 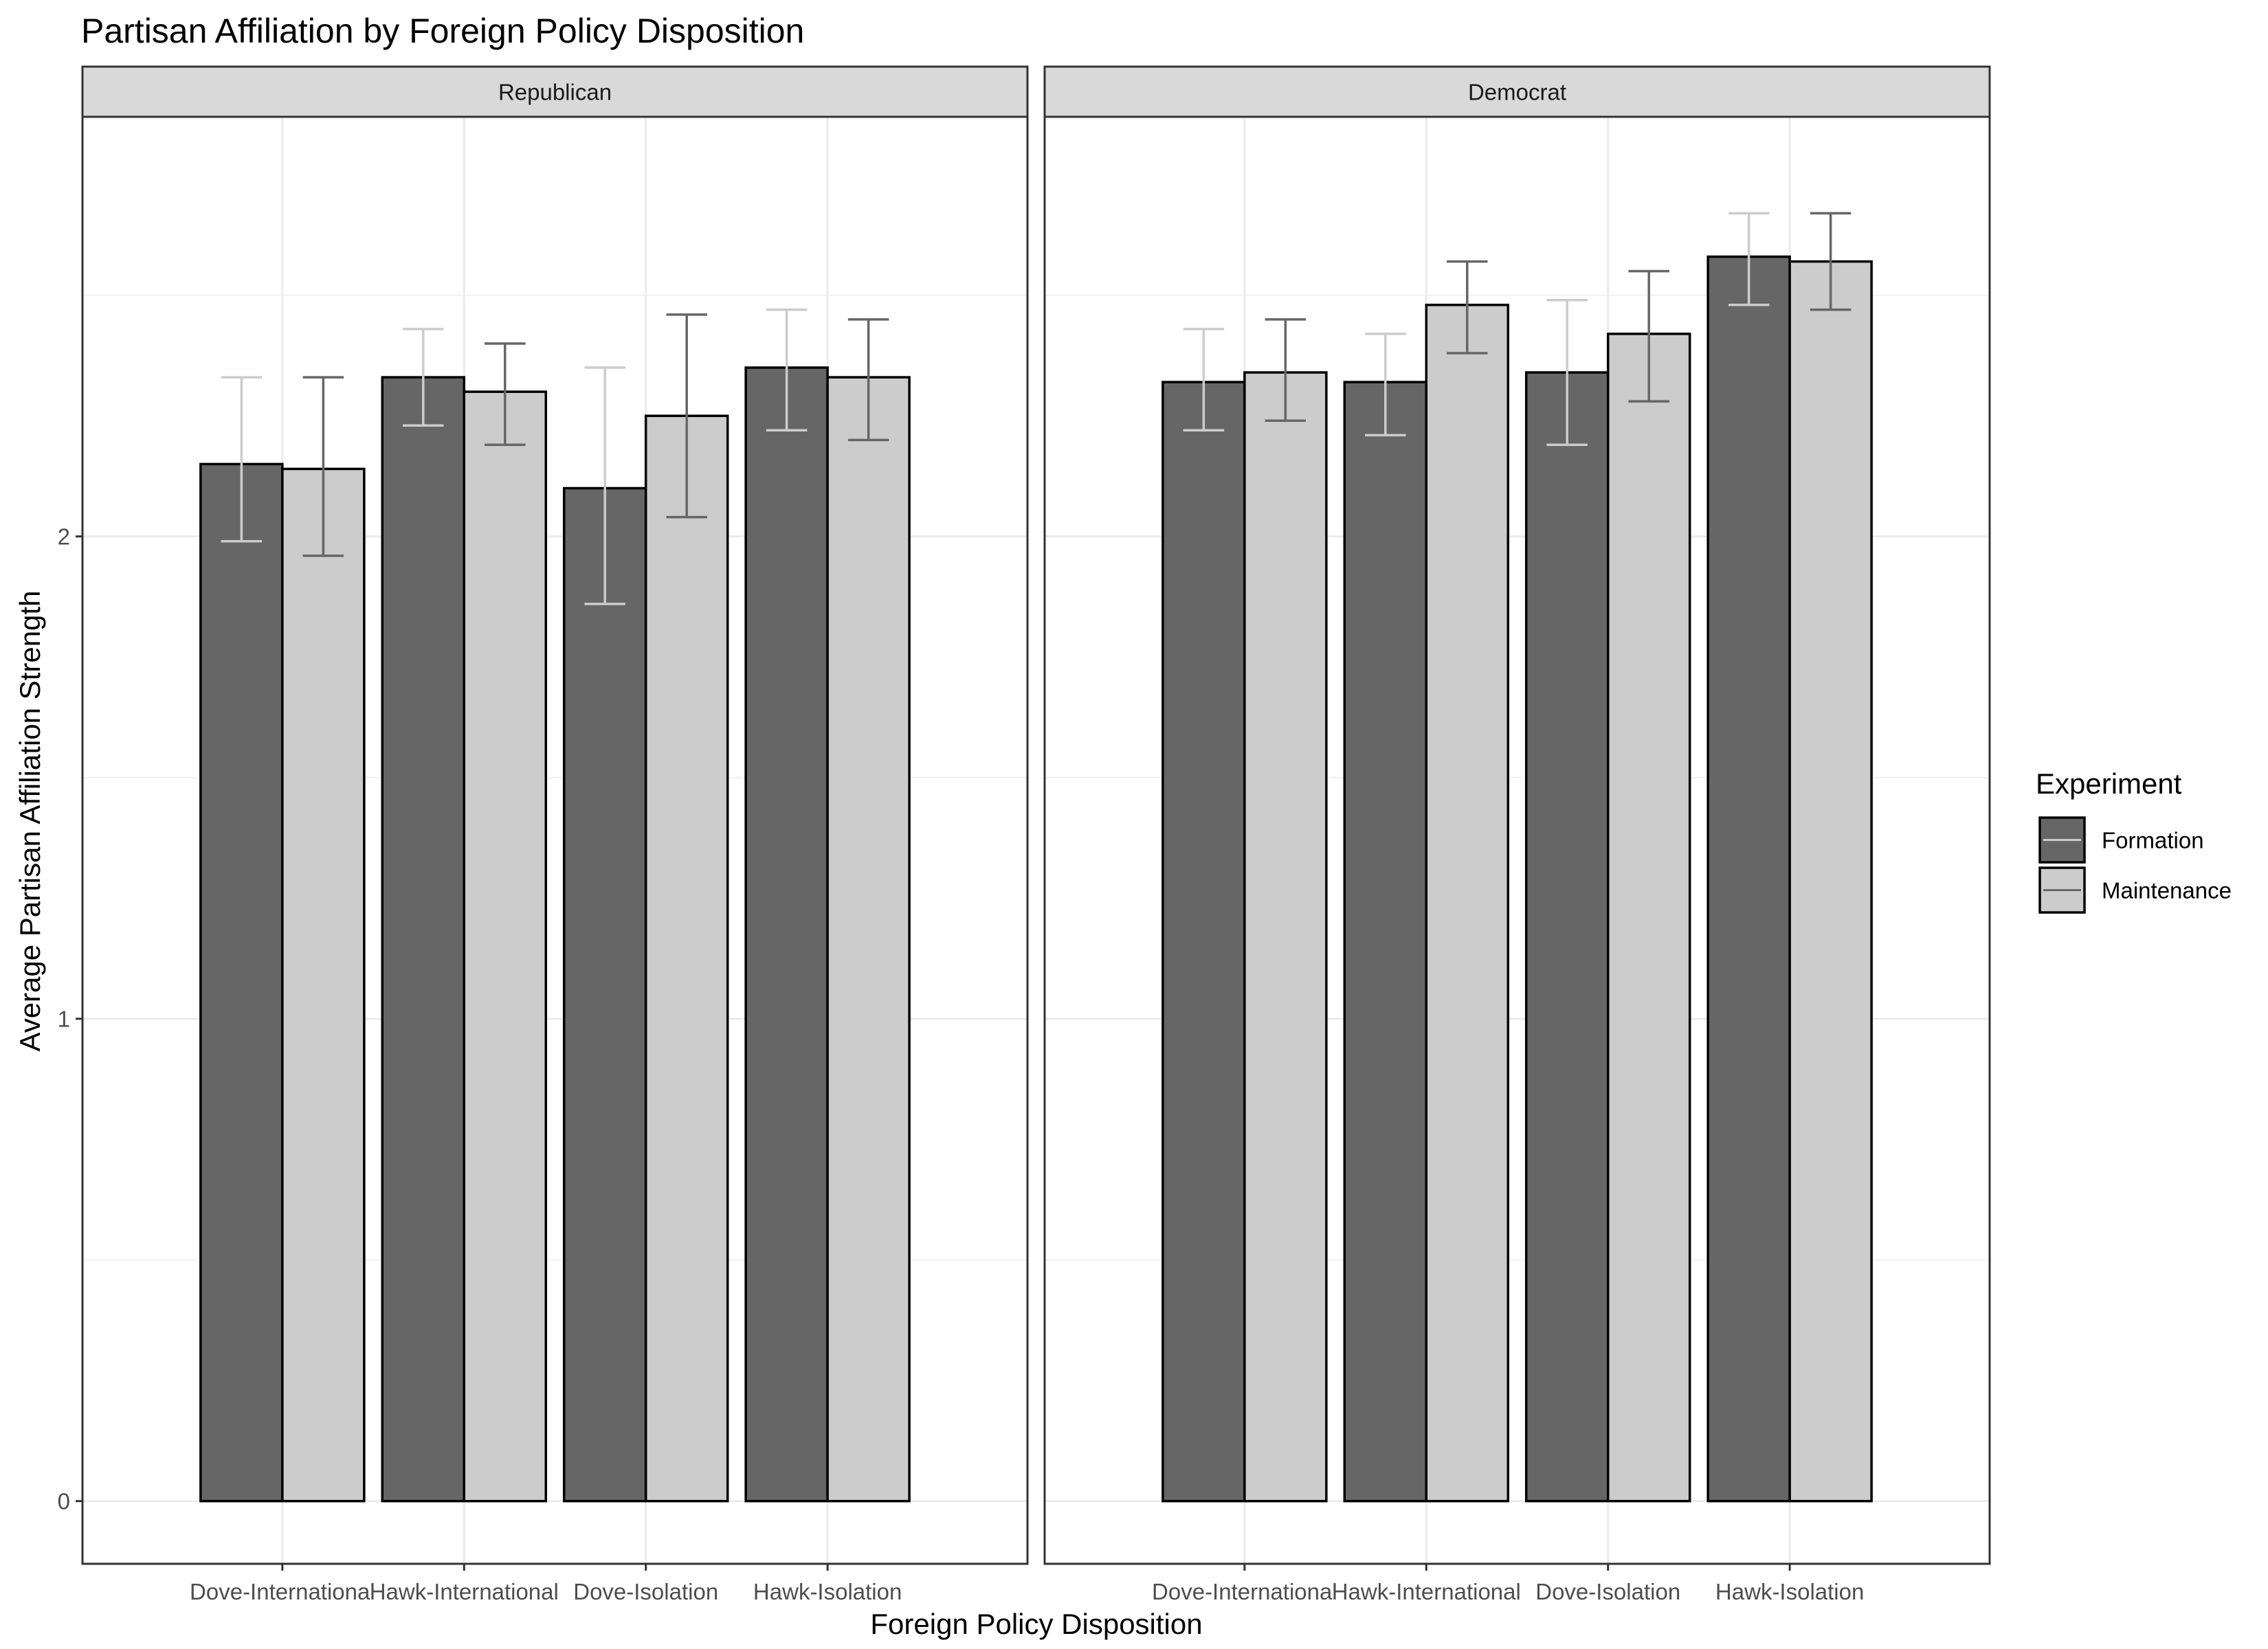 I want to click on legend-label-formation: Formation, so click(x=2153, y=840).